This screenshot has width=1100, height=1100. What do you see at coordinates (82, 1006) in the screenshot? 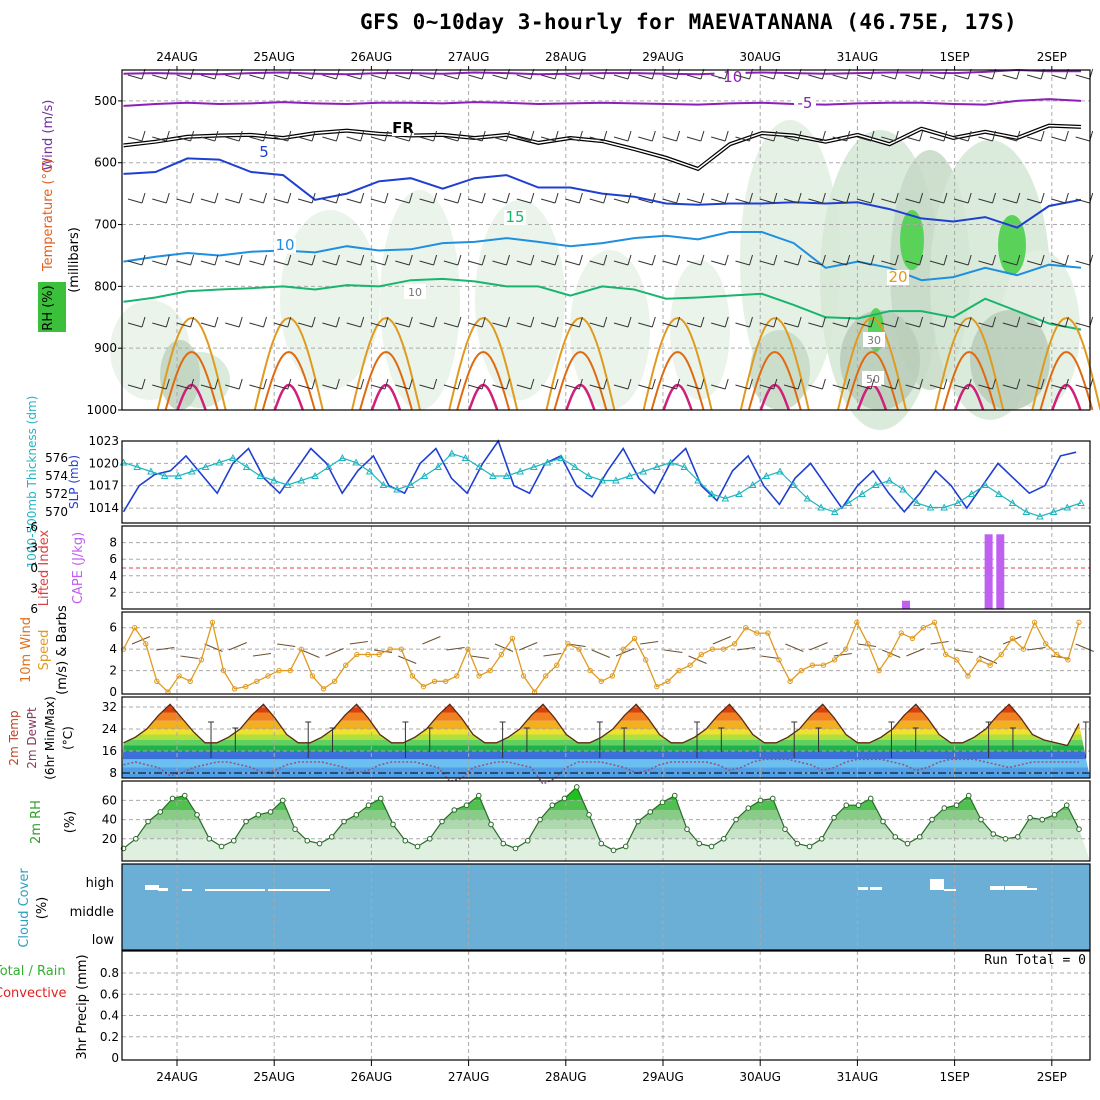
I see `ylabel-precip: 3hr Precip (mm)` at bounding box center [82, 1006].